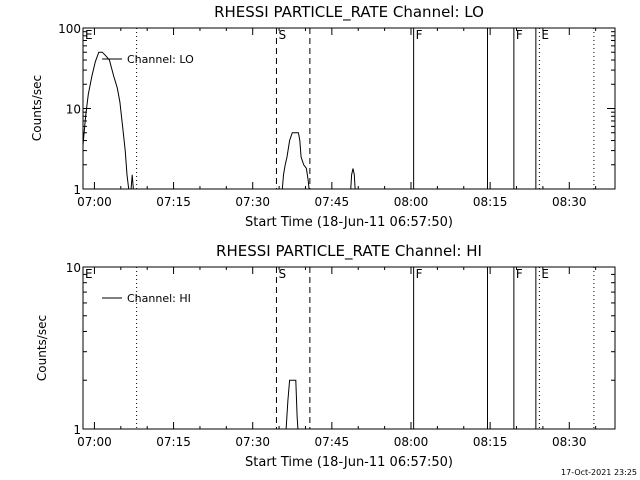  I want to click on chart-title: RHESSI PARTICLE_RATE Channel: LO, so click(349, 12).